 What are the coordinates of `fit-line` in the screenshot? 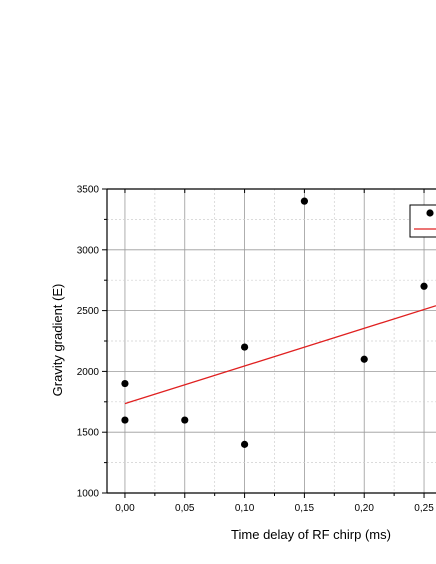 It's located at (280, 355).